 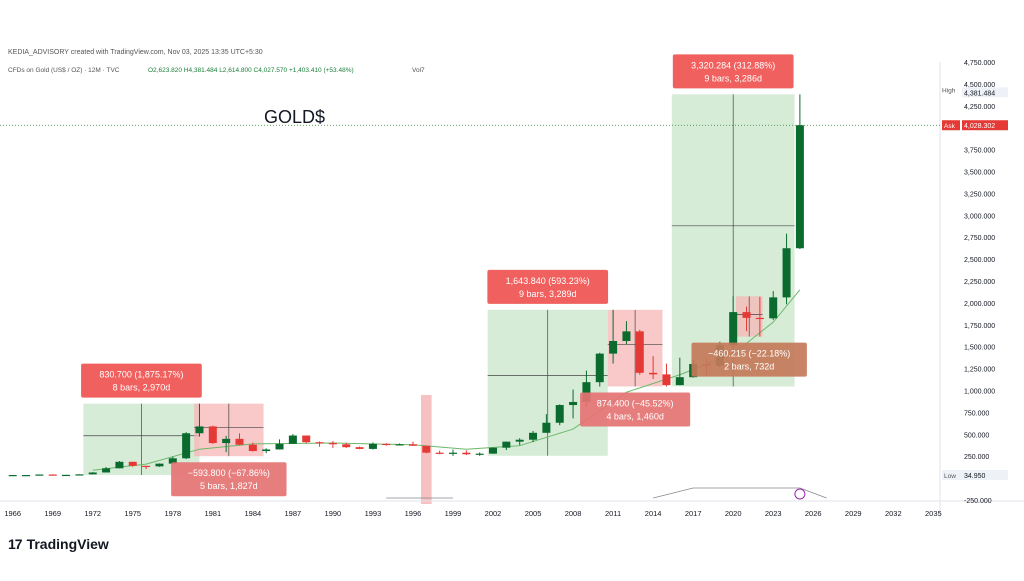 What do you see at coordinates (799, 187) in the screenshot?
I see `candle-2025` at bounding box center [799, 187].